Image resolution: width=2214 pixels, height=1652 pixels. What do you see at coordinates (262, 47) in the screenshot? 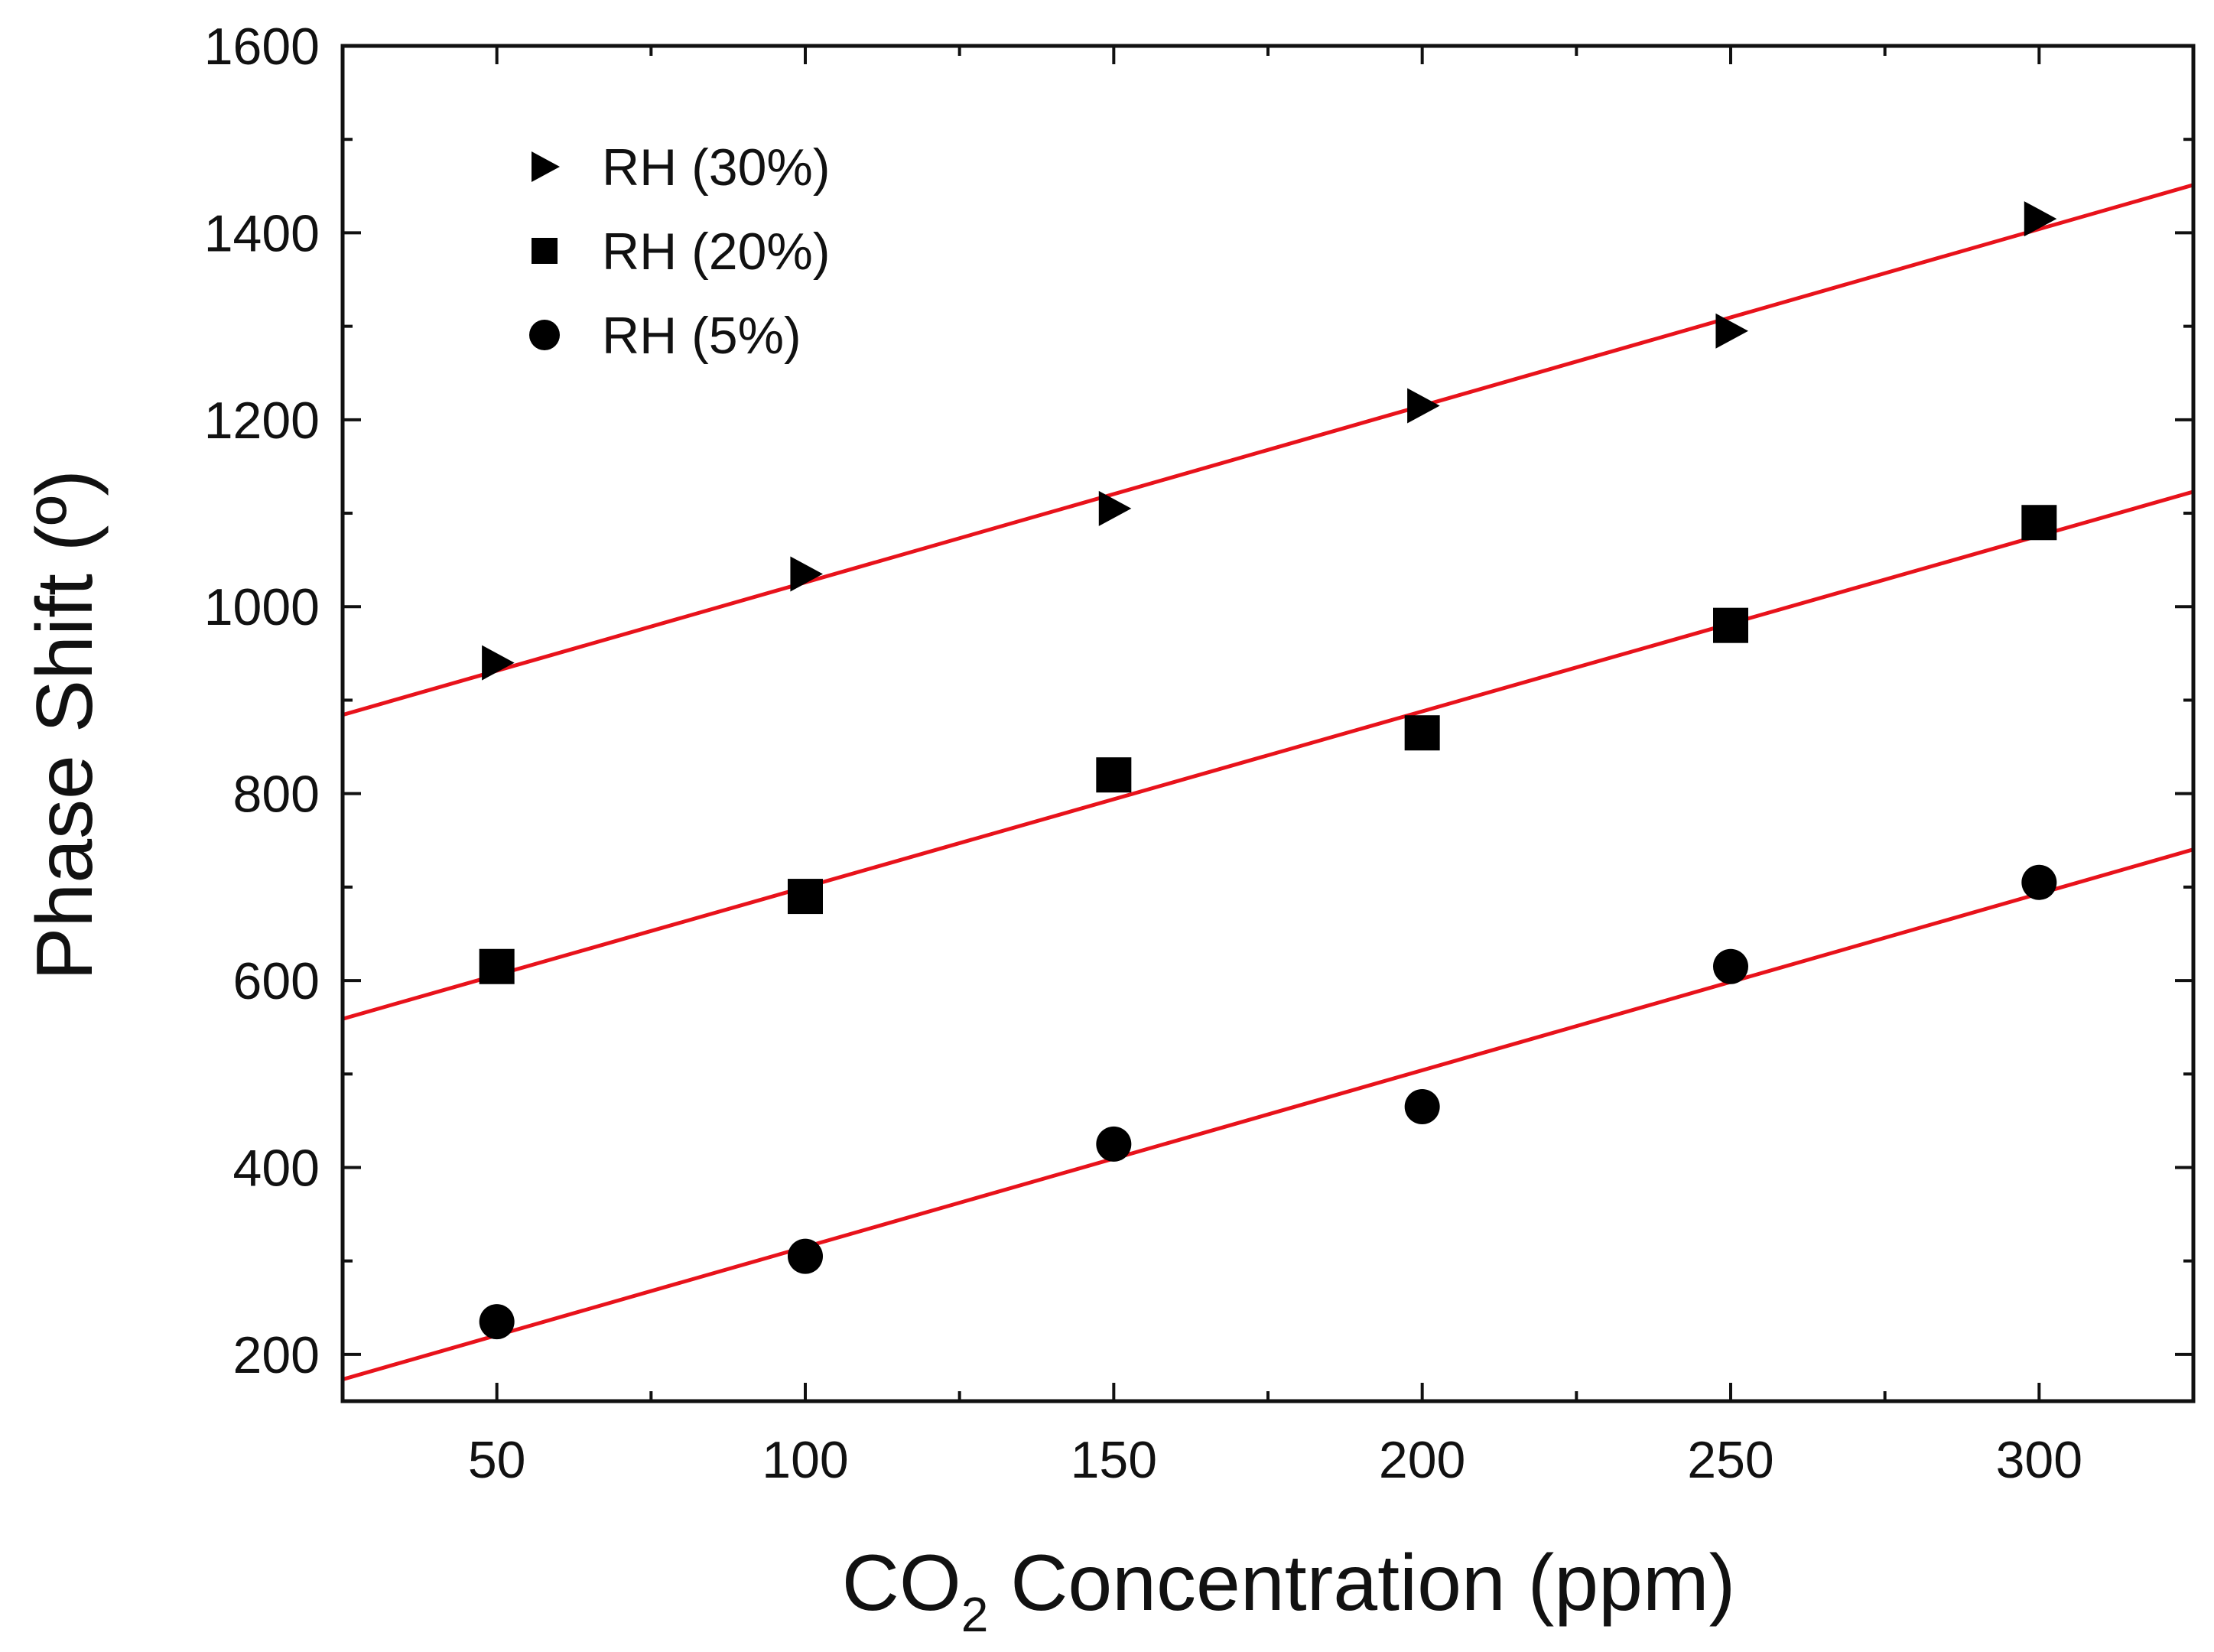
I see `y-tick-label: 1600` at bounding box center [262, 47].